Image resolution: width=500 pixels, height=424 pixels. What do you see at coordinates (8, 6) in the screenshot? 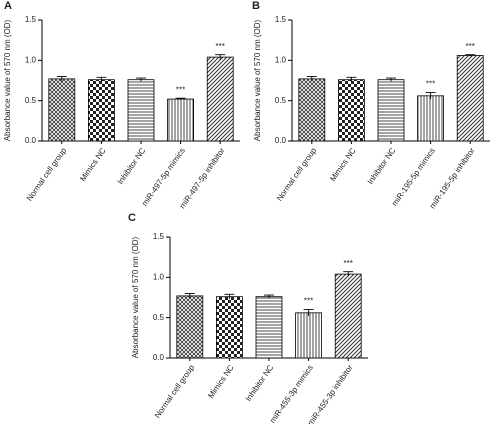
I see `panel-label: A` at bounding box center [8, 6].